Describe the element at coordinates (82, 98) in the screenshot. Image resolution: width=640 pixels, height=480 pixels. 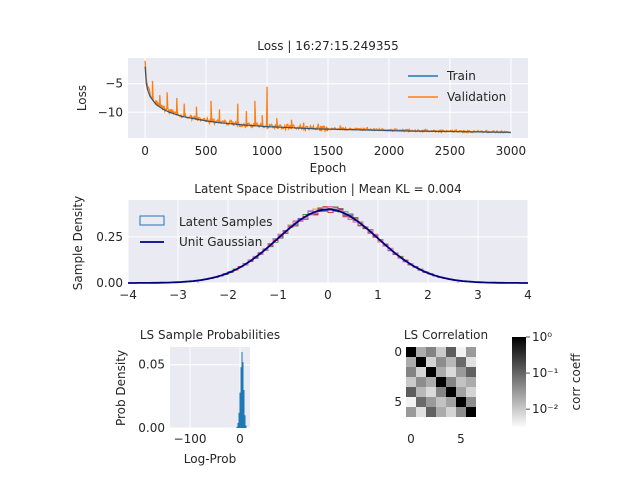
I see `loss-ylabel: Loss` at that location.